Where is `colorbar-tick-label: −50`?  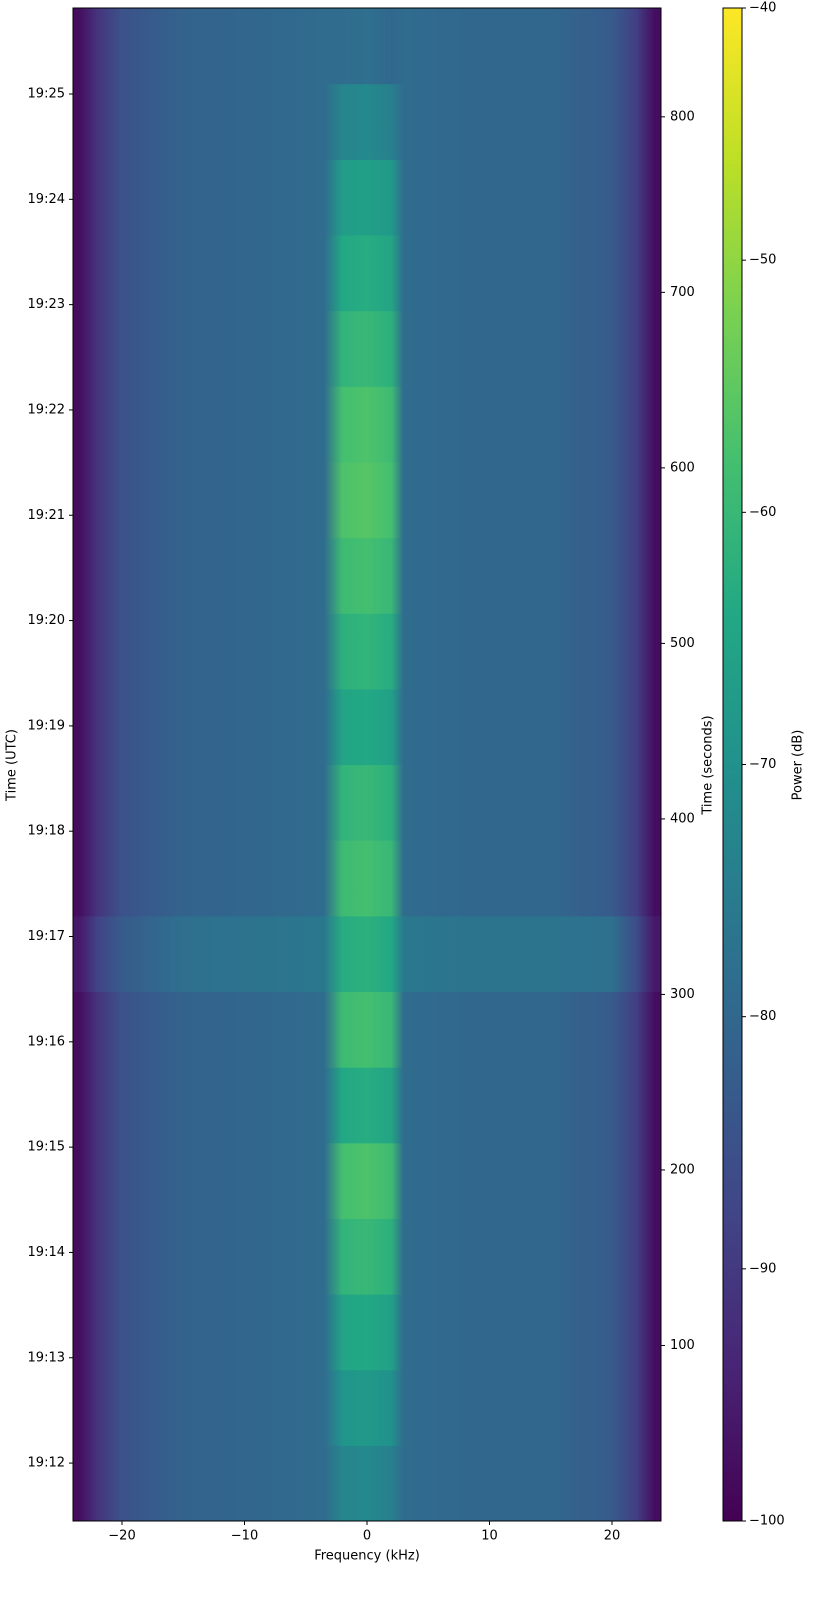 colorbar-tick-label: −50 is located at coordinates (762, 260).